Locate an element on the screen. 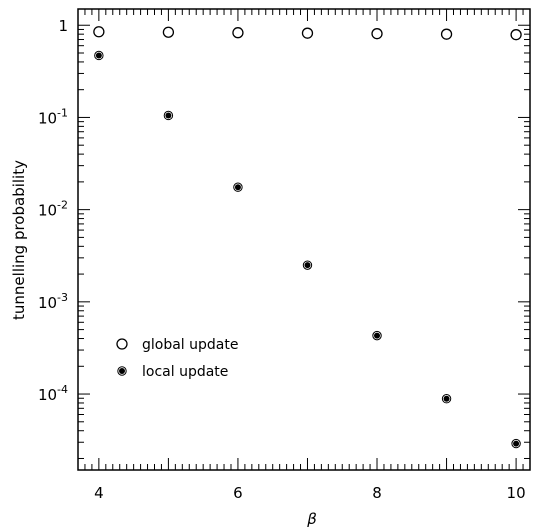 The width and height of the screenshot is (538, 531). x-tick-label: 6 is located at coordinates (238, 493).